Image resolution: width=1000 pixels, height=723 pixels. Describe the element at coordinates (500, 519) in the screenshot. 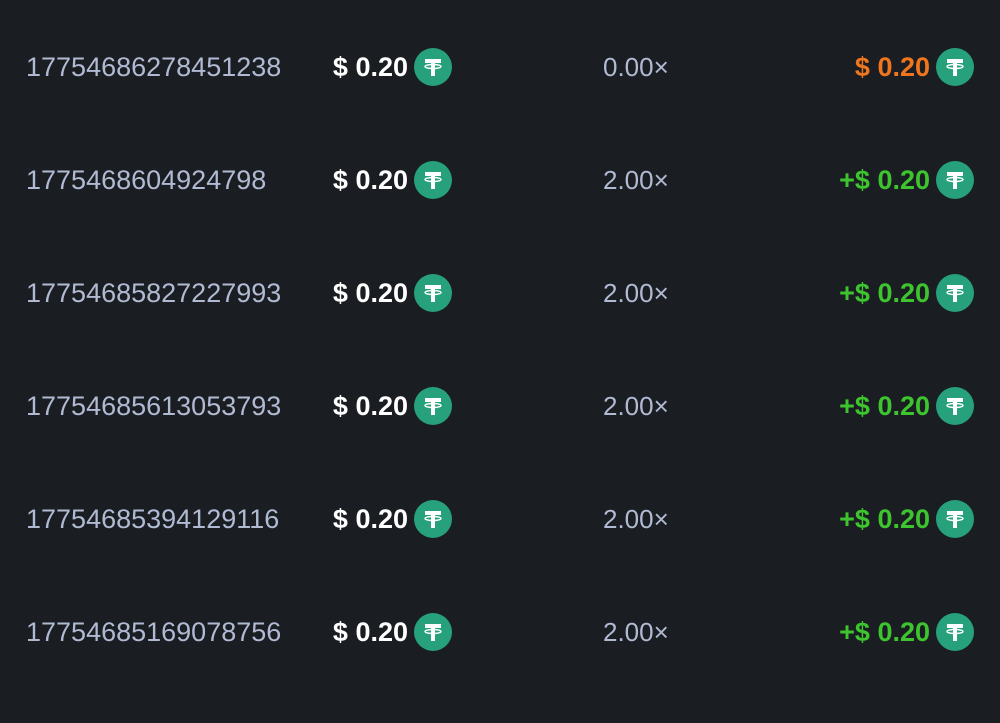

I see `bet-row: 17754685394129116 $ 0.20 2.00× +$ 0.20` at that location.